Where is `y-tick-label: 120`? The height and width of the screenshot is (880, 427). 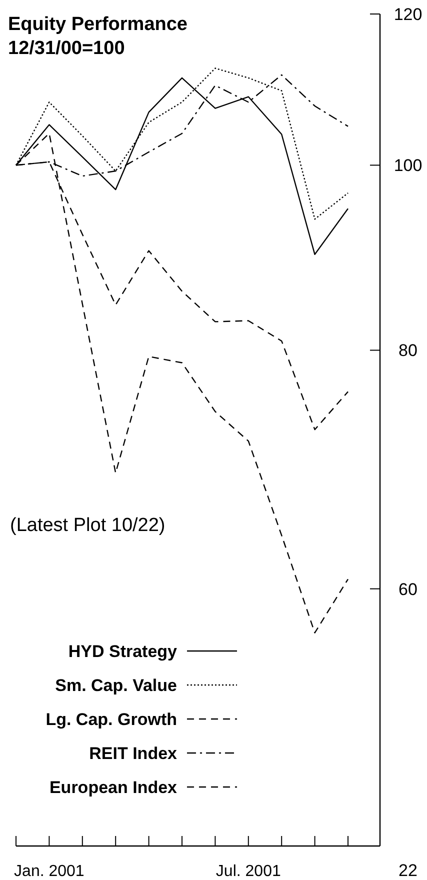
y-tick-label: 120 is located at coordinates (408, 14).